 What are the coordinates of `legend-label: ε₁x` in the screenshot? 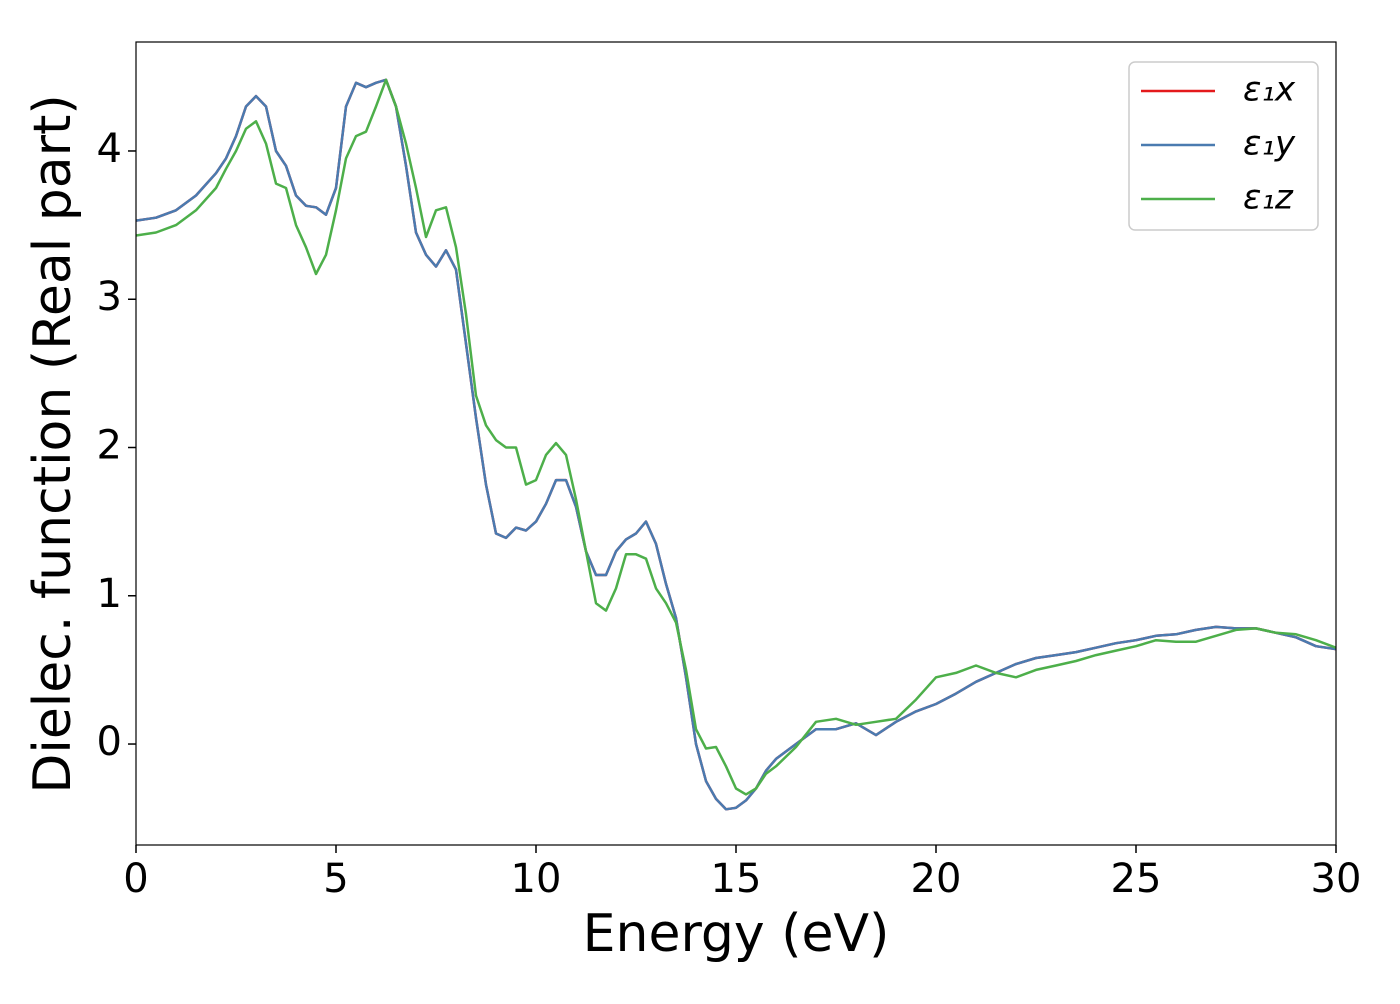 It's located at (1269, 90).